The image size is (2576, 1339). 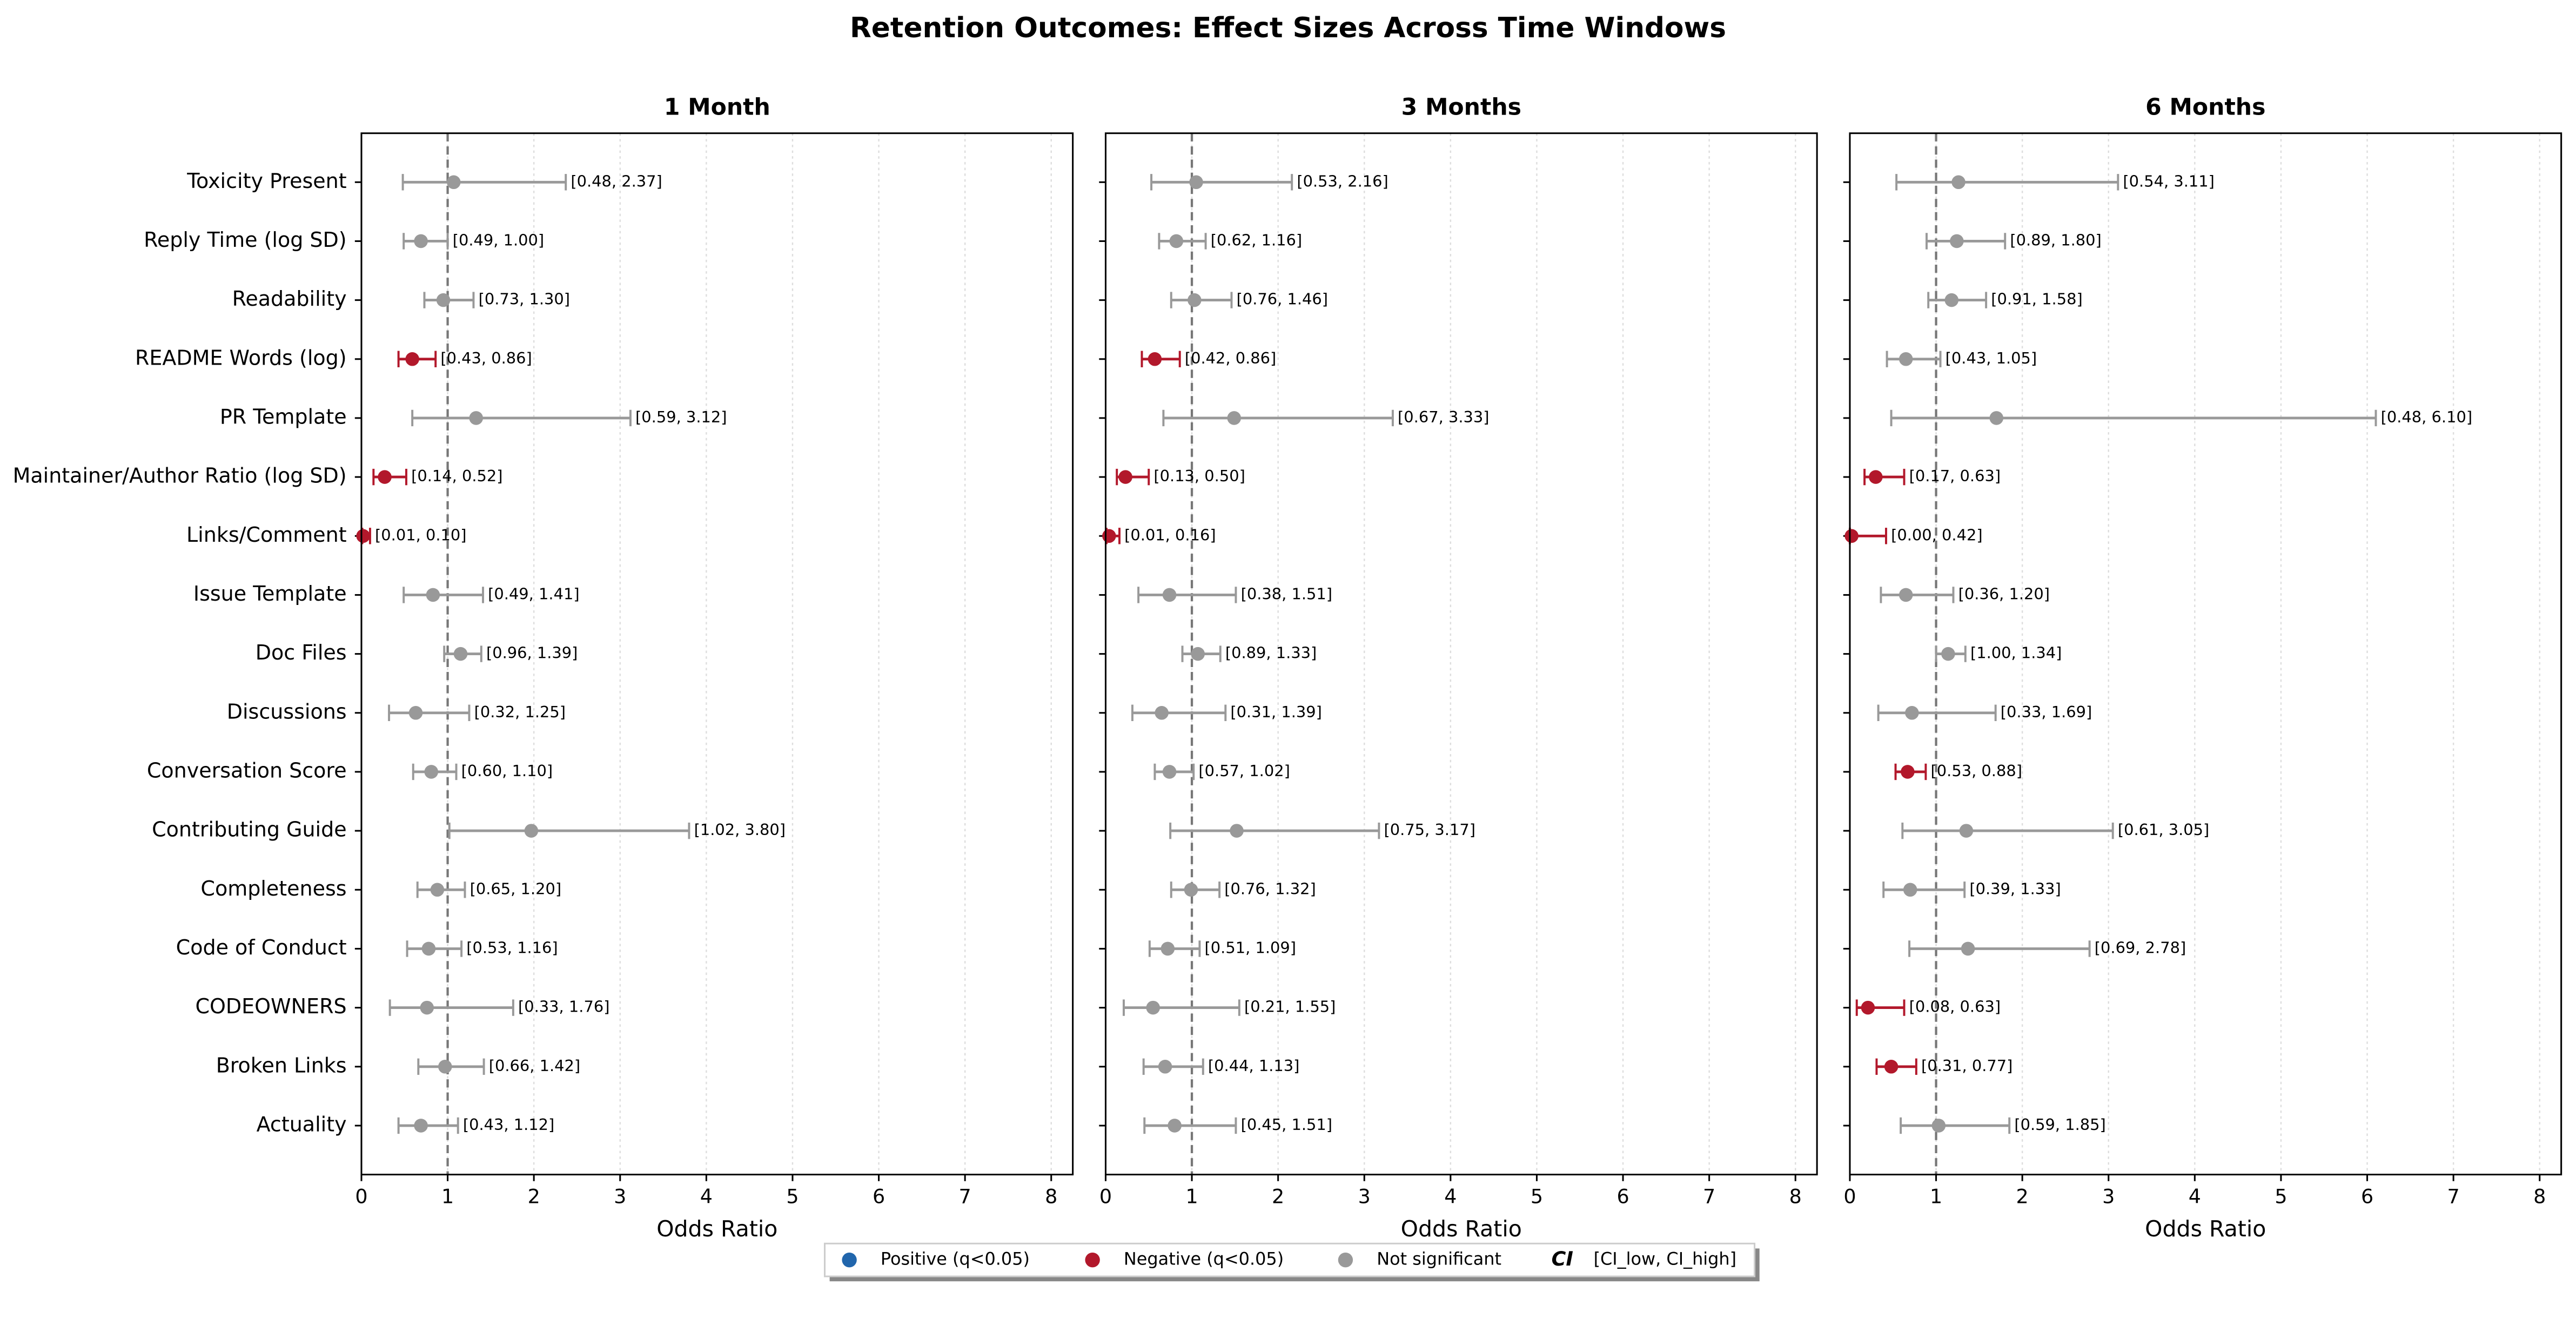 I want to click on legend-label: Positive (q<0.05), so click(x=955, y=1259).